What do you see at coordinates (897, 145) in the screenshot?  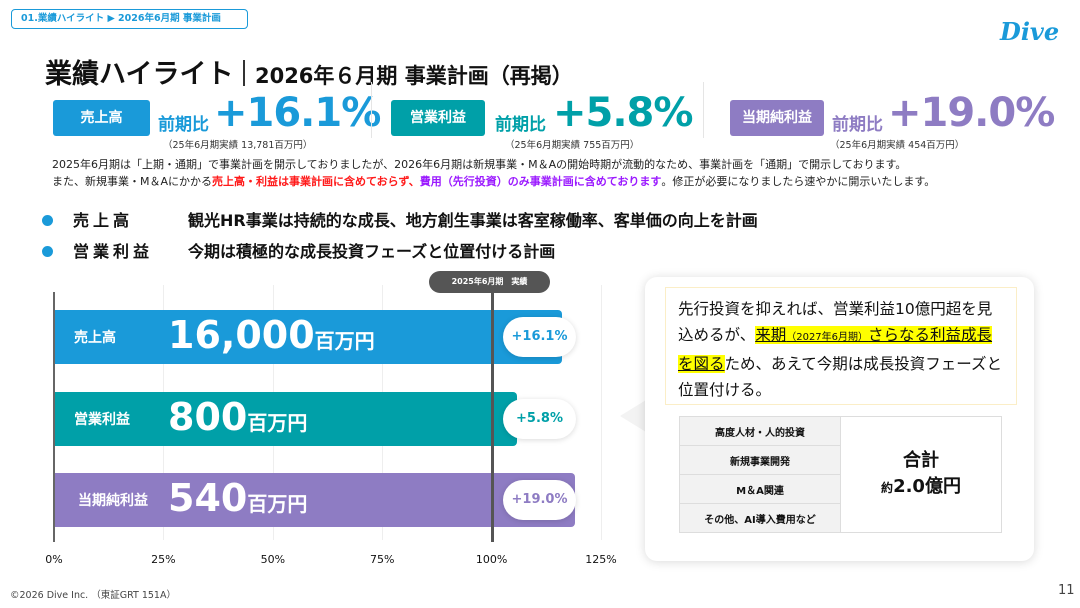 I see `kpi-note-net-income: （25年6月期実績 454百万円）` at bounding box center [897, 145].